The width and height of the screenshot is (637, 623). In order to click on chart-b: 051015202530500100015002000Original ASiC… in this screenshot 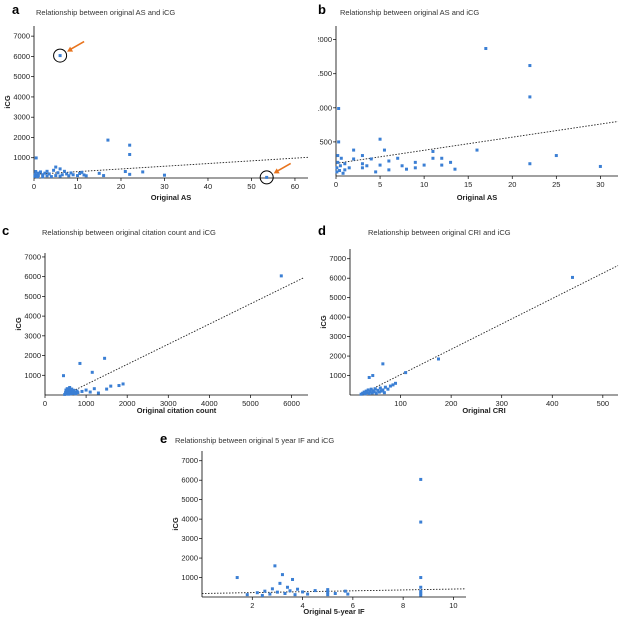, I will do `click(468, 114)`.